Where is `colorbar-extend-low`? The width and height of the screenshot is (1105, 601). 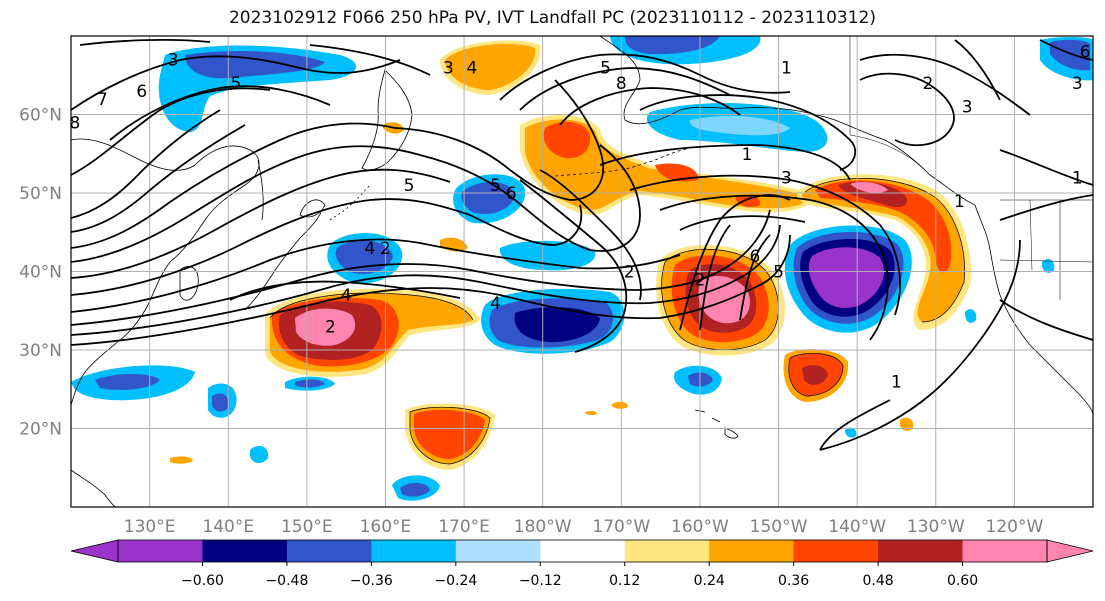 colorbar-extend-low is located at coordinates (94, 551).